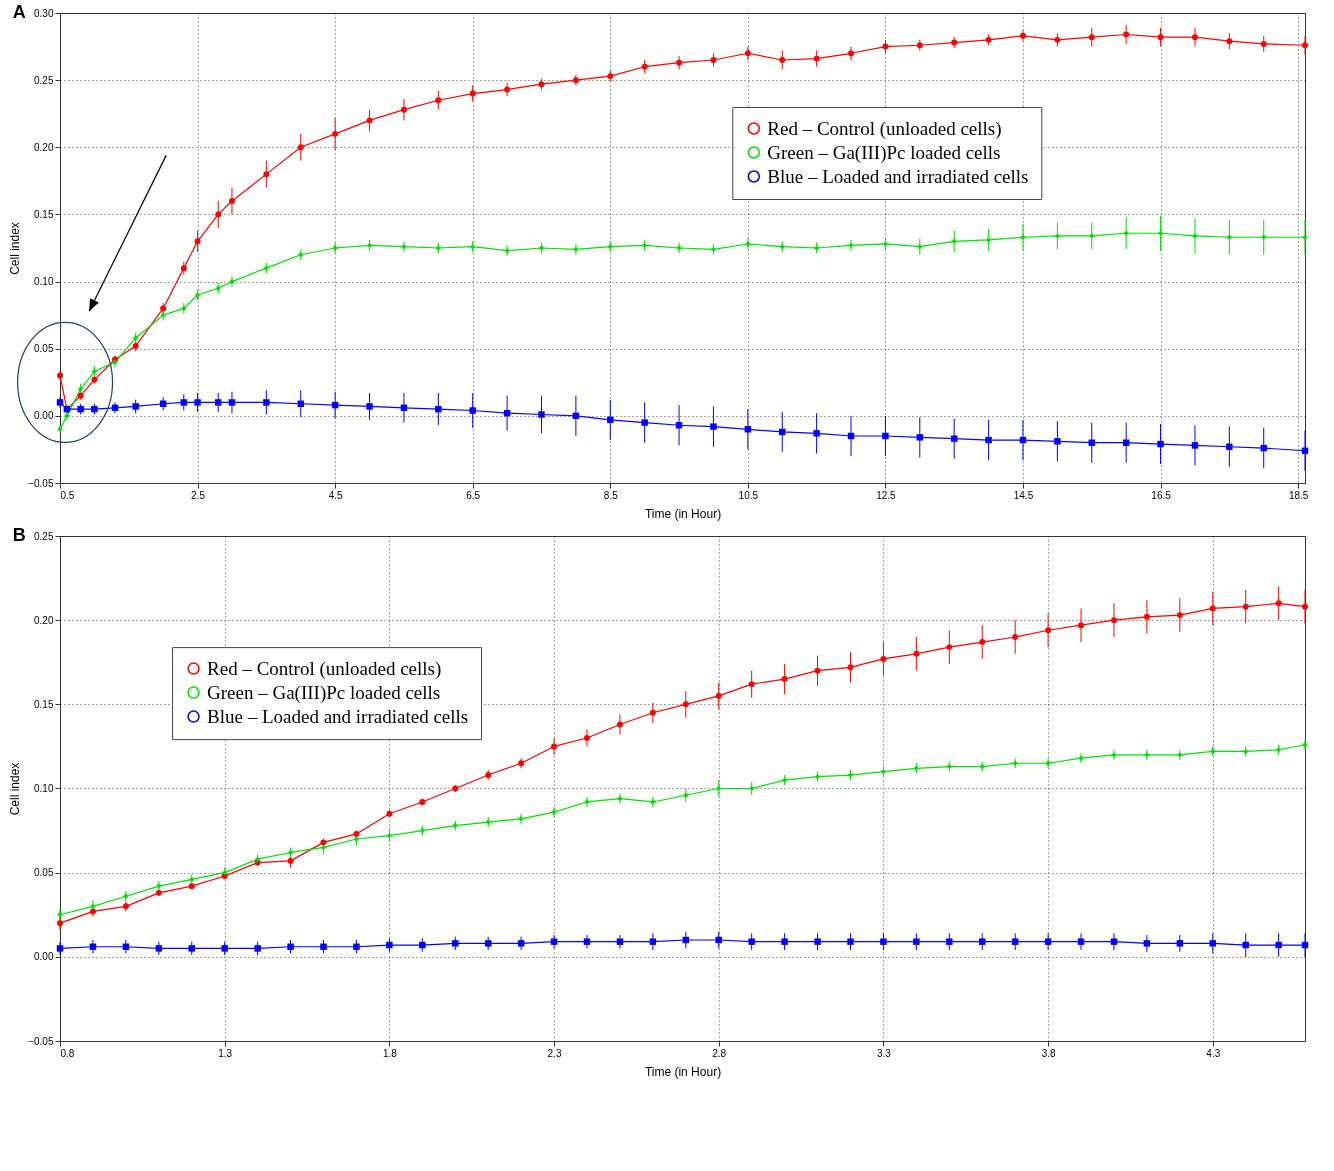 This screenshot has height=1171, width=1334. What do you see at coordinates (748, 495) in the screenshot?
I see `x-tick-label: 10.5` at bounding box center [748, 495].